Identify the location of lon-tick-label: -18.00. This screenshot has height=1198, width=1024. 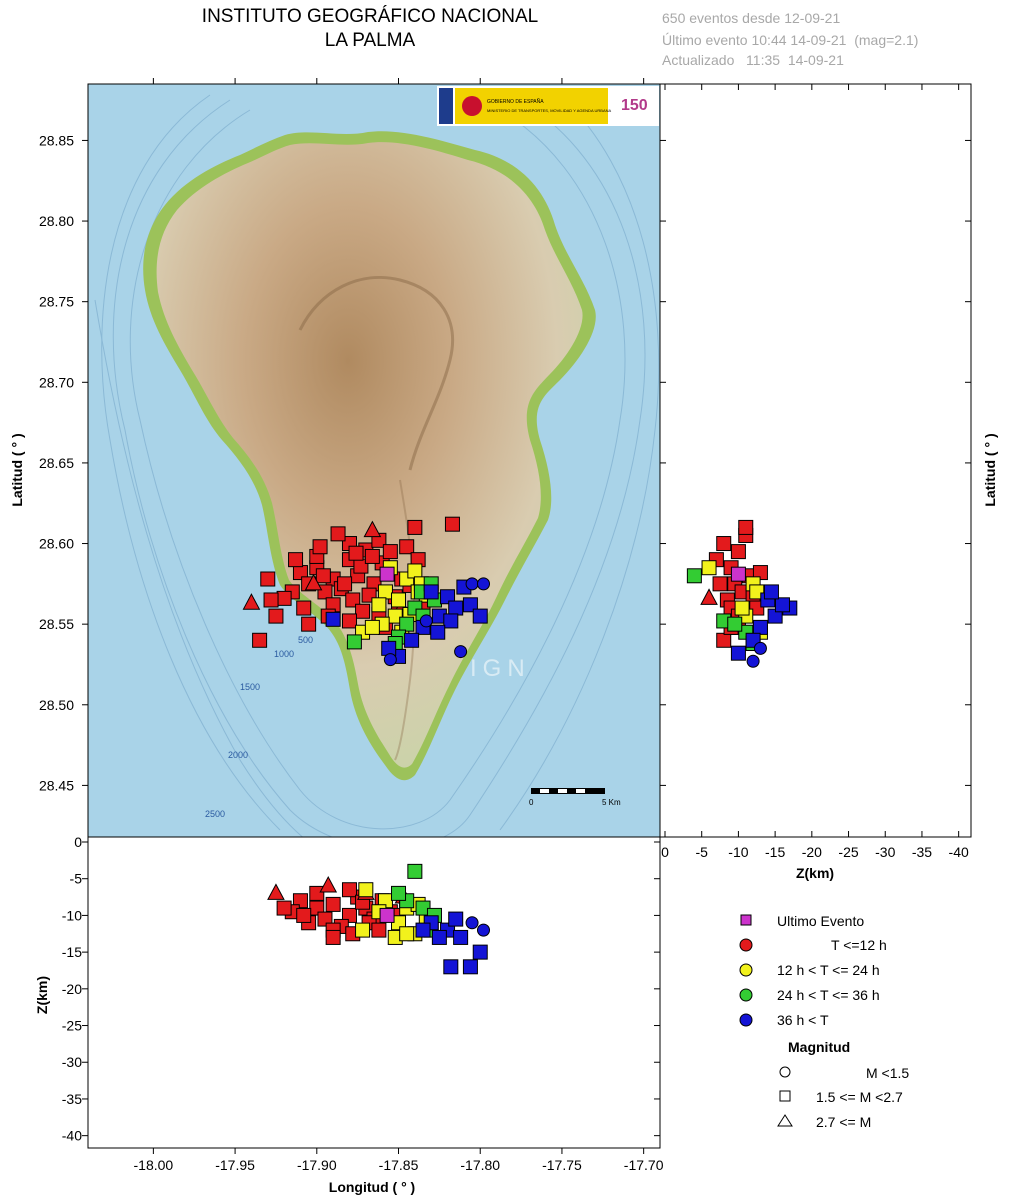
(154, 1165).